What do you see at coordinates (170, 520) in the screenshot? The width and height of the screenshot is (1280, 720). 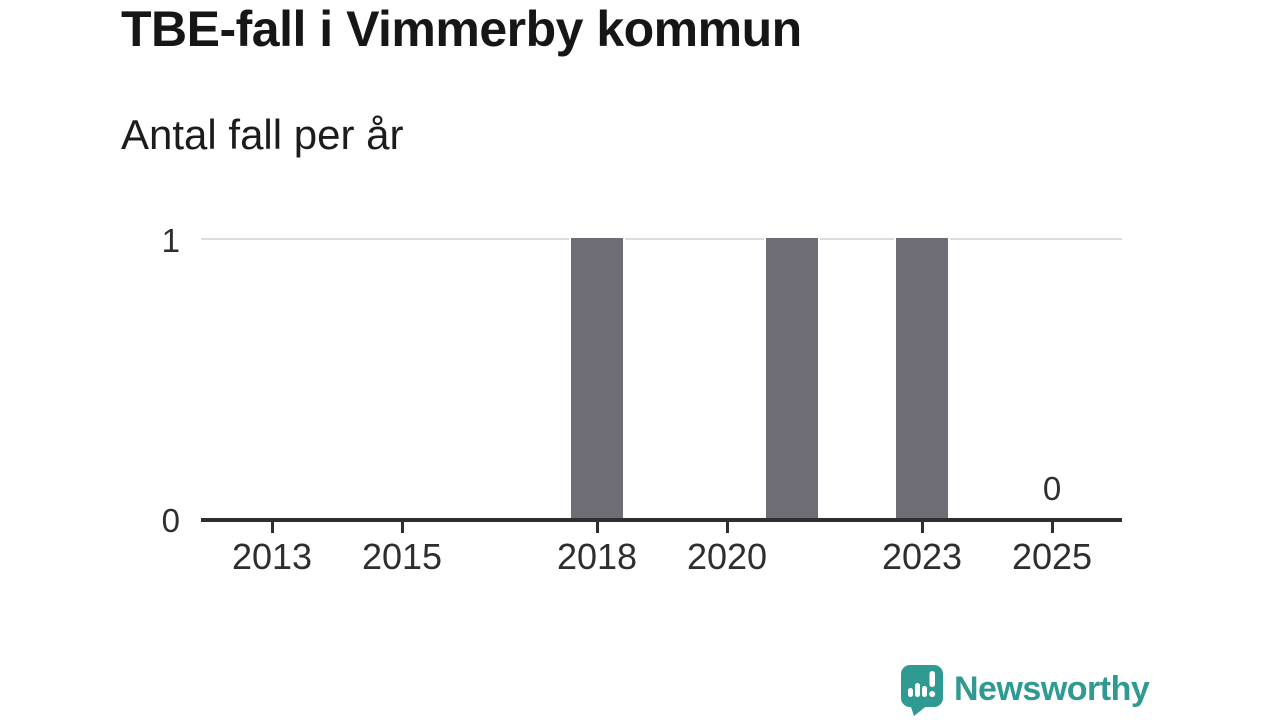 I see `y-tick-label-0: 0` at bounding box center [170, 520].